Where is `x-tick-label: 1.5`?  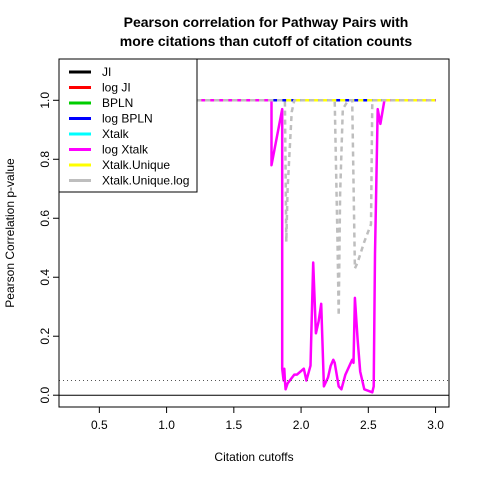 x-tick-label: 1.5 is located at coordinates (233, 425).